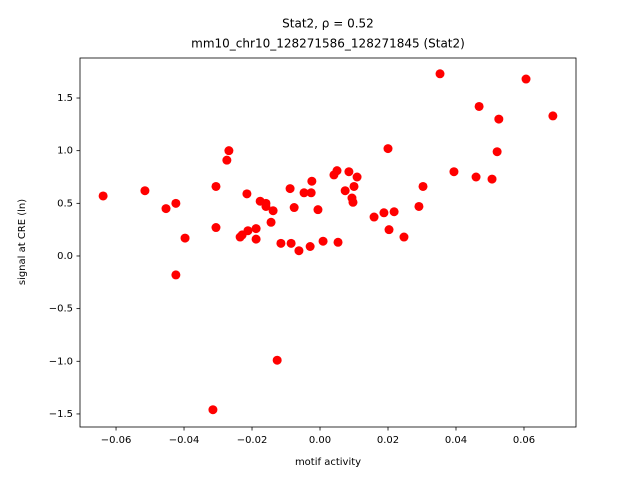 The height and width of the screenshot is (480, 640). What do you see at coordinates (65, 151) in the screenshot?
I see `y-tick-label: 1.0` at bounding box center [65, 151].